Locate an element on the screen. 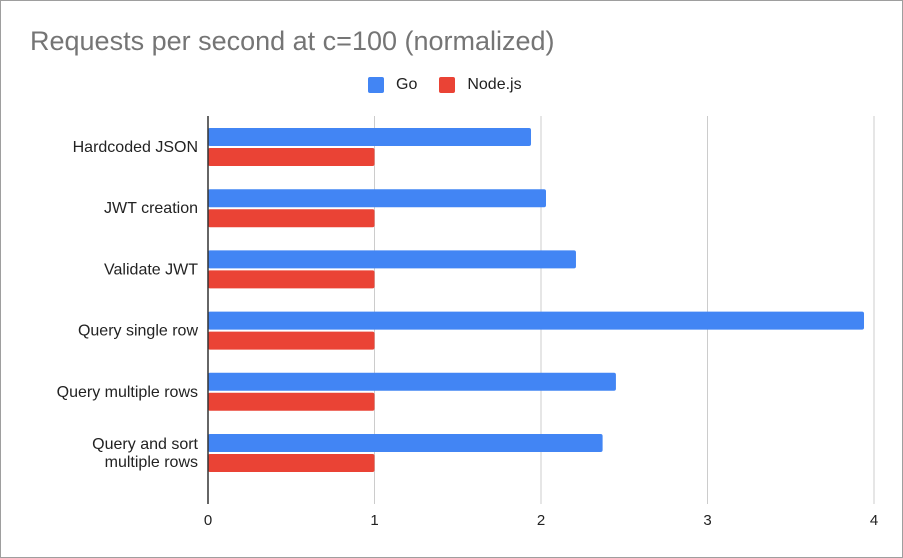 The image size is (903, 558). legend-swatch-go is located at coordinates (376, 85).